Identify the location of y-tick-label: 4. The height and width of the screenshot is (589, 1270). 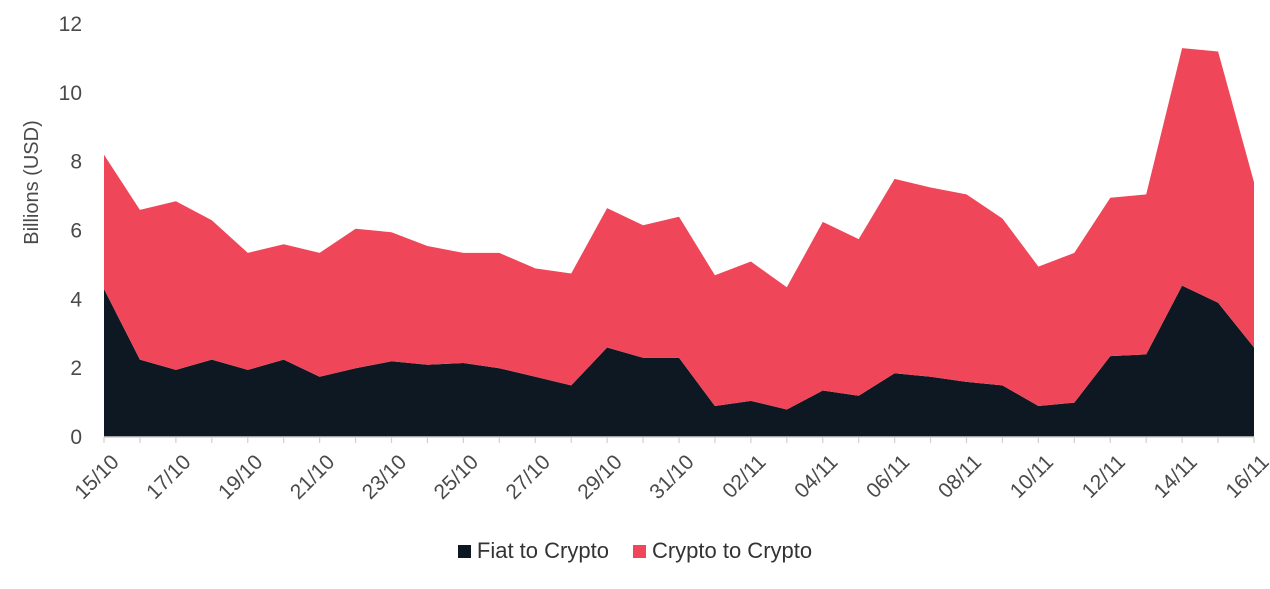
(76, 299).